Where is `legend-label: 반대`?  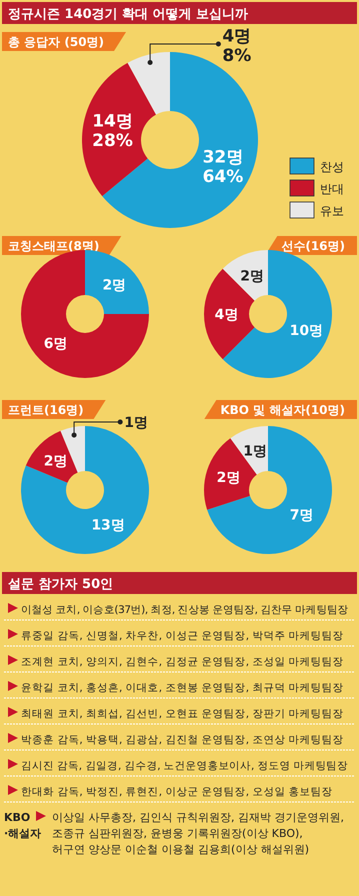
legend-label: 반대 is located at coordinates (332, 189).